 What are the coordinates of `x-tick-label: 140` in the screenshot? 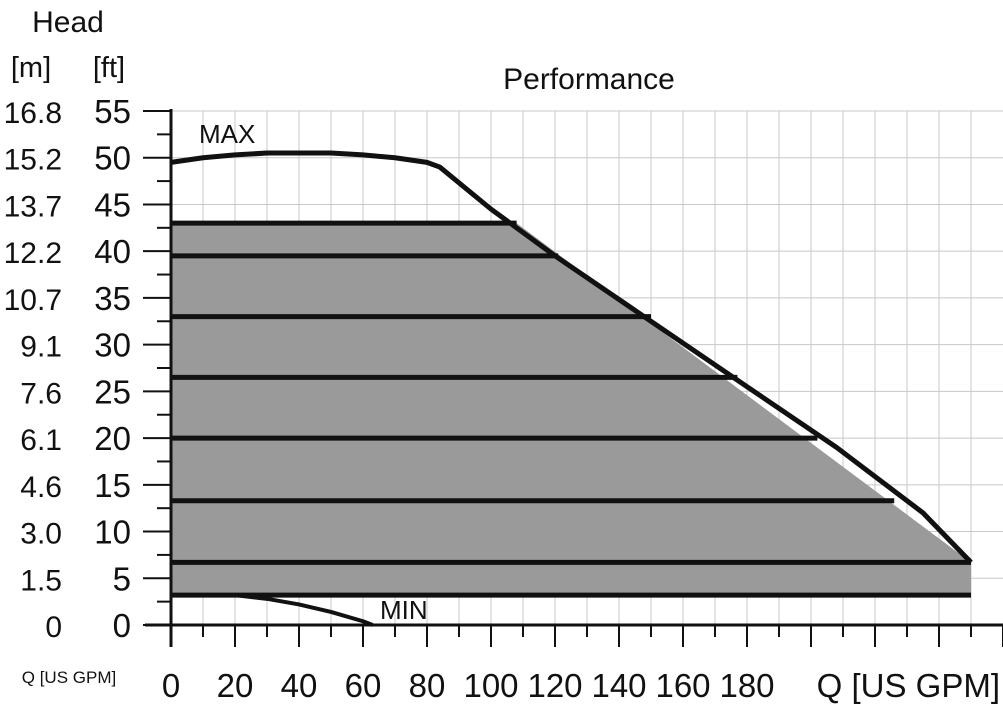 It's located at (618, 685).